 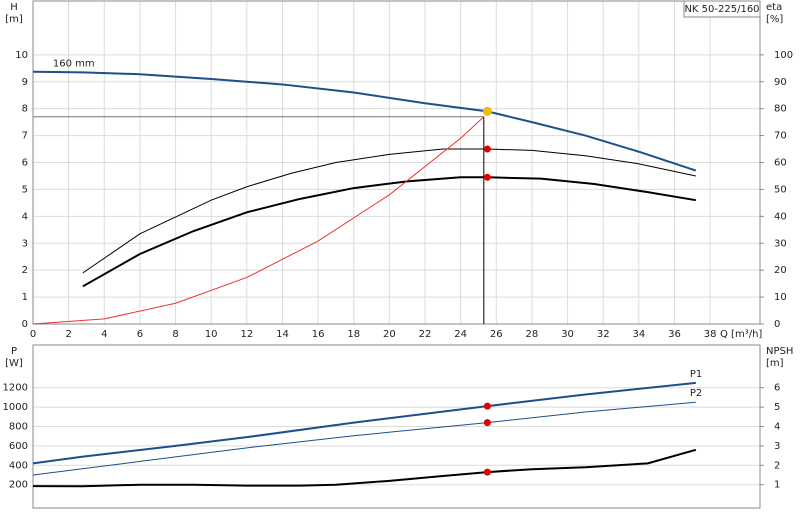 What do you see at coordinates (777, 427) in the screenshot?
I see `y2-tick-label: 4` at bounding box center [777, 427].